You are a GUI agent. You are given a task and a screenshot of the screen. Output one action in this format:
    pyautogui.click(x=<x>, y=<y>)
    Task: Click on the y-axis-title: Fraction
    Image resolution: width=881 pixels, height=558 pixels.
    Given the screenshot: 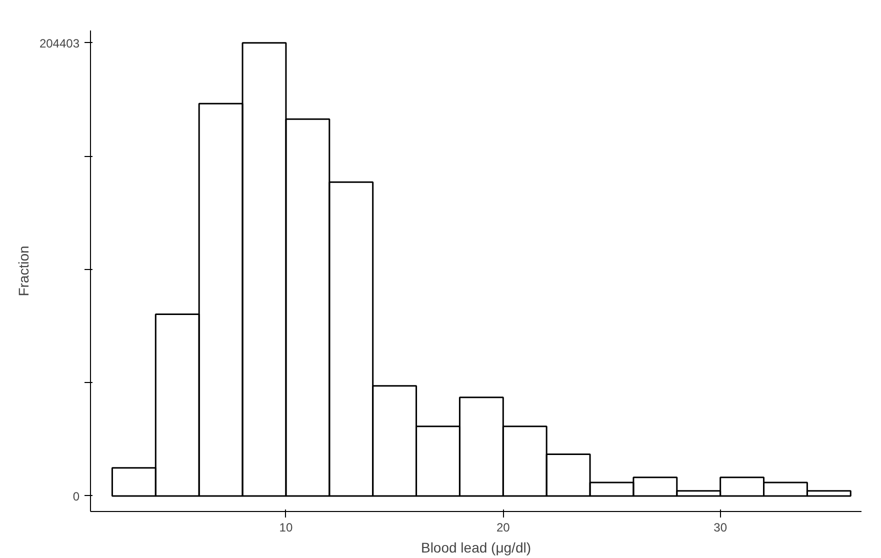 What is the action you would take?
    pyautogui.click(x=23, y=271)
    